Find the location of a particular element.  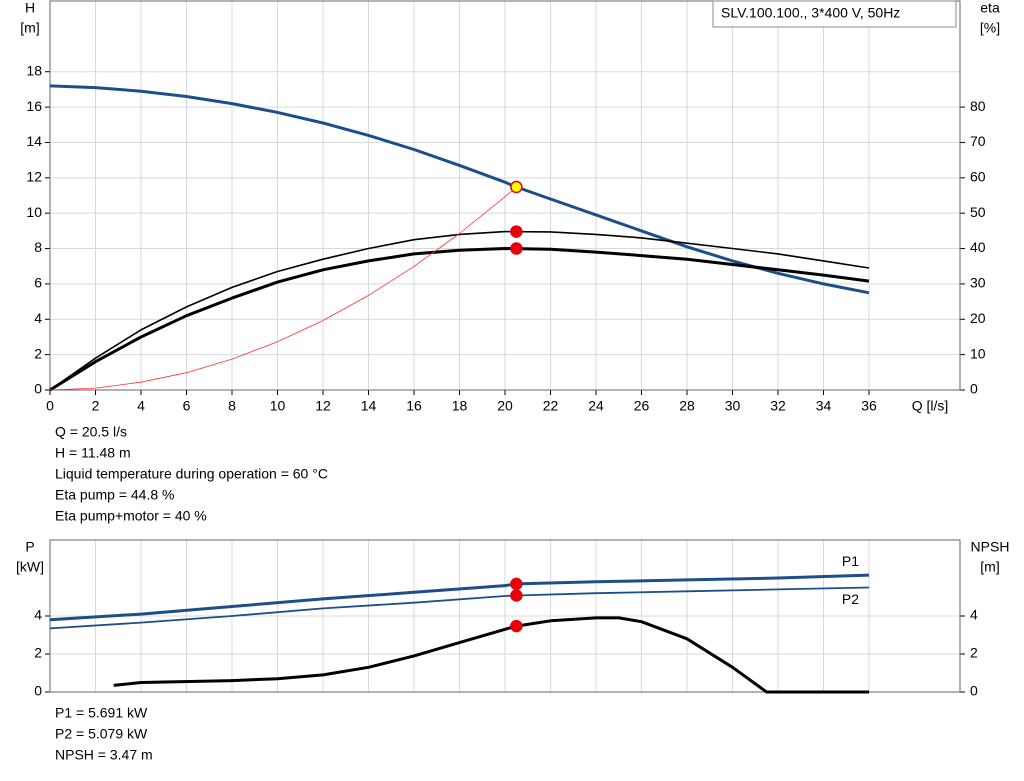

y2-tick-label: 80 is located at coordinates (978, 106).